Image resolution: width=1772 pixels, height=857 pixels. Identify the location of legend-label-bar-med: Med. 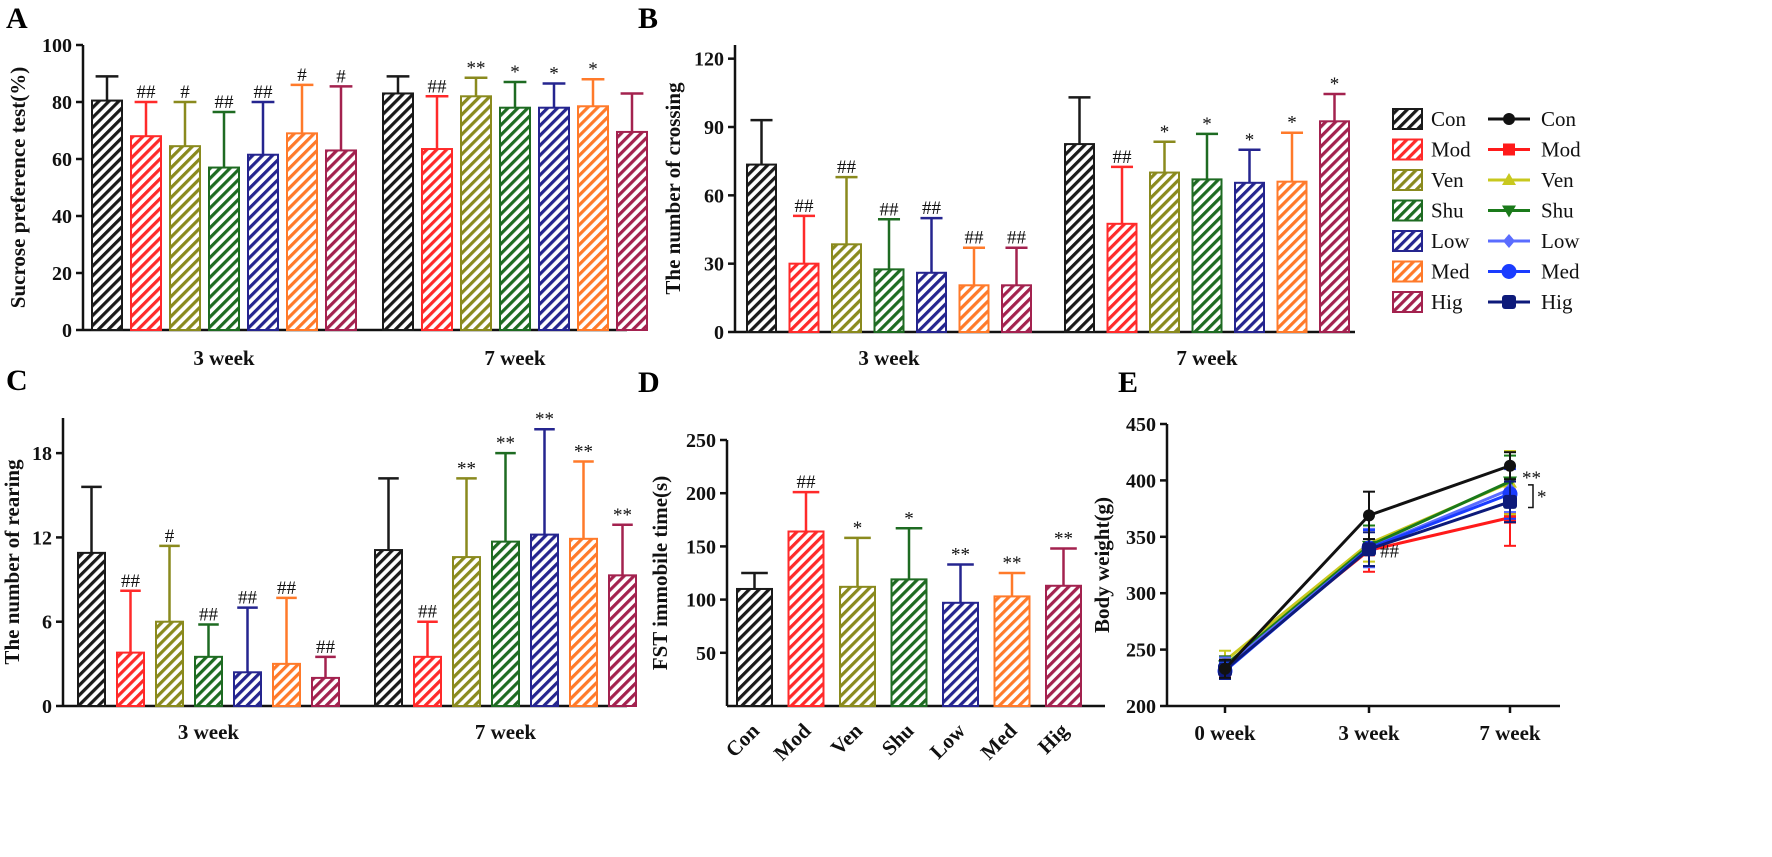
(1450, 272).